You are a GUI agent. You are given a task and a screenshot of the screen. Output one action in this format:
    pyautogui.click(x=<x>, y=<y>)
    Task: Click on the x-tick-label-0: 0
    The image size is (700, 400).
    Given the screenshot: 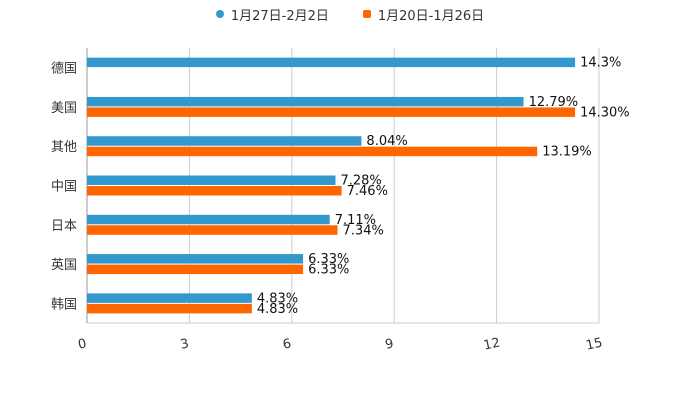 What is the action you would take?
    pyautogui.click(x=82, y=344)
    